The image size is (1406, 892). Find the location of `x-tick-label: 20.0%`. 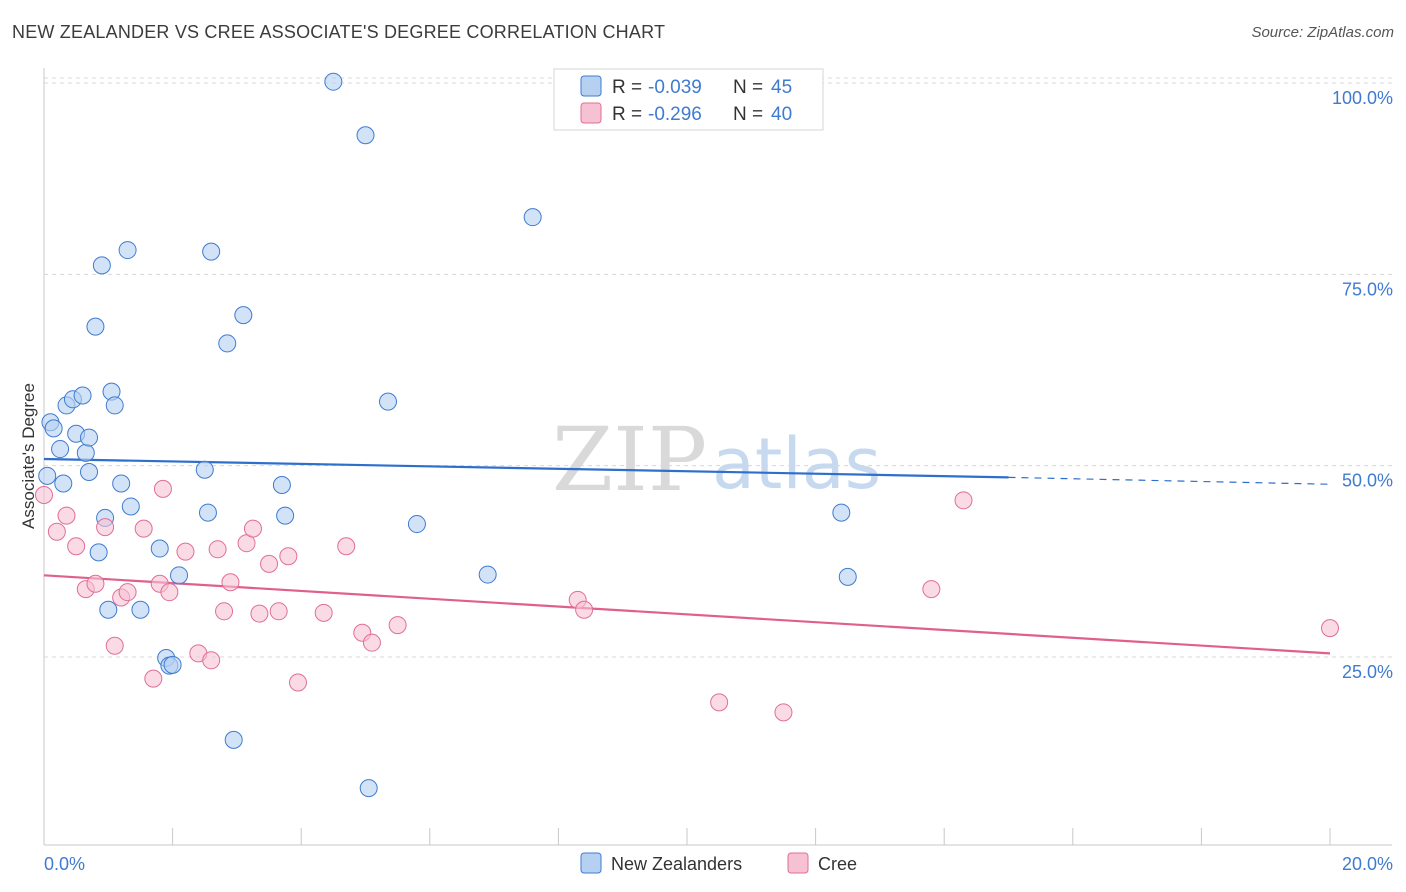

x-tick-label: 20.0% is located at coordinates (1367, 864).